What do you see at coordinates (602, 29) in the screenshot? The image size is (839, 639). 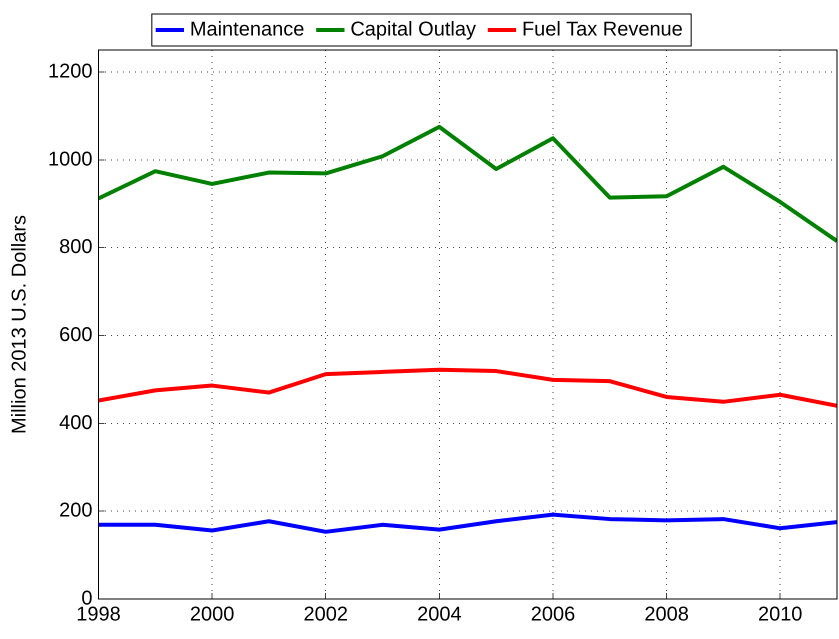 I see `legend-label: Fuel Tax Revenue` at bounding box center [602, 29].